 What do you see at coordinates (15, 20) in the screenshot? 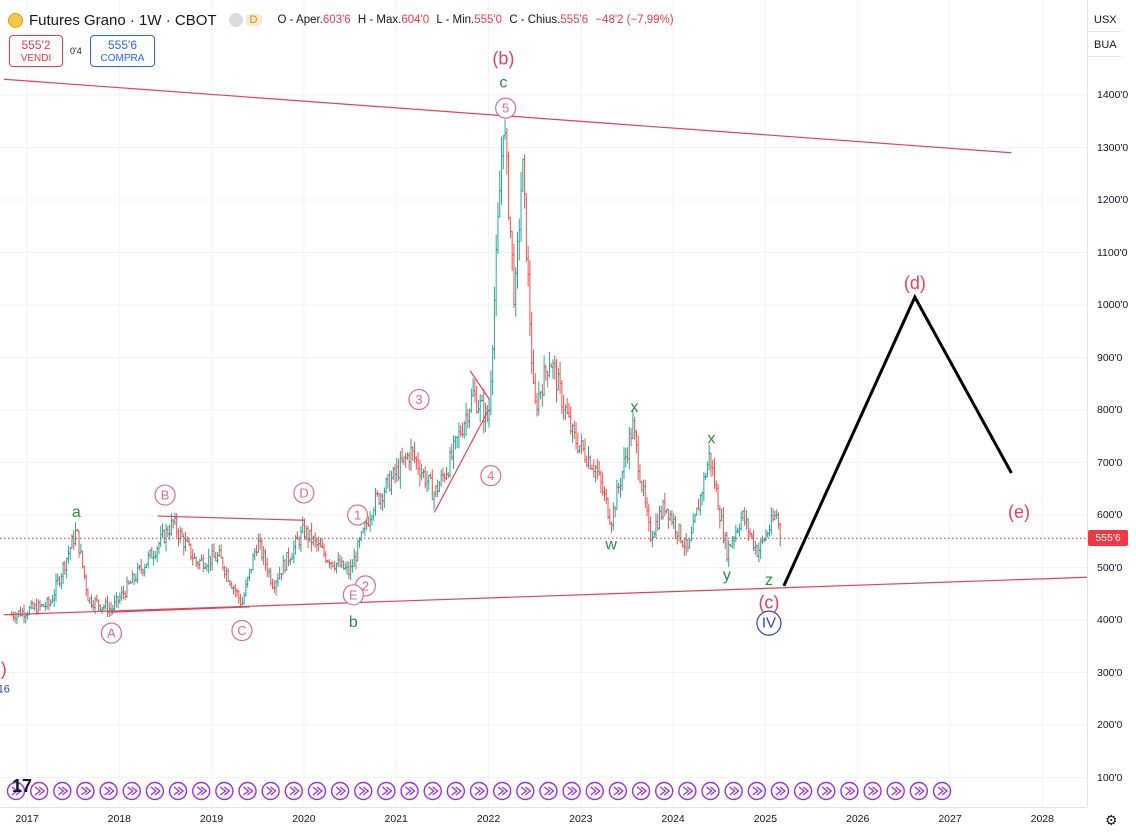
I see `grain-coin-icon` at bounding box center [15, 20].